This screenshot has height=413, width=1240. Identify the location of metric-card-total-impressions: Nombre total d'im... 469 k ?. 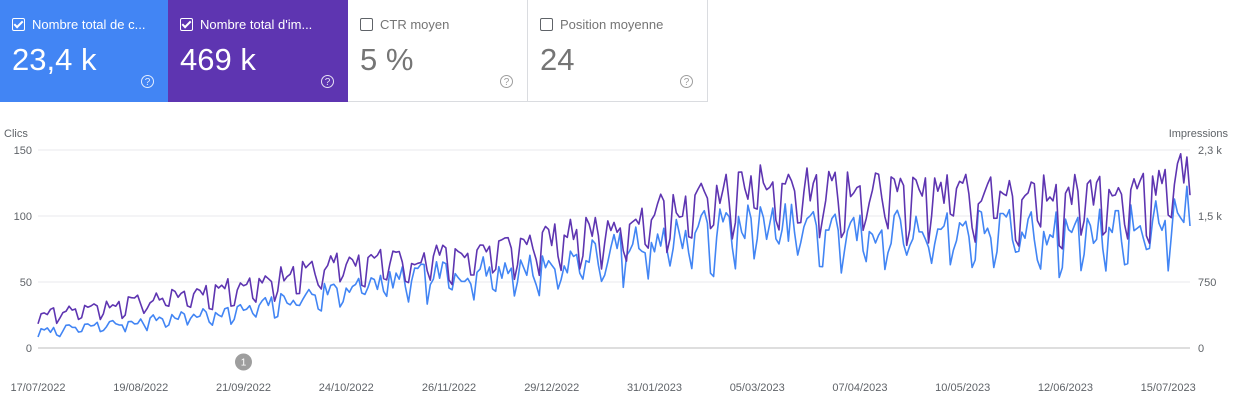
(258, 51).